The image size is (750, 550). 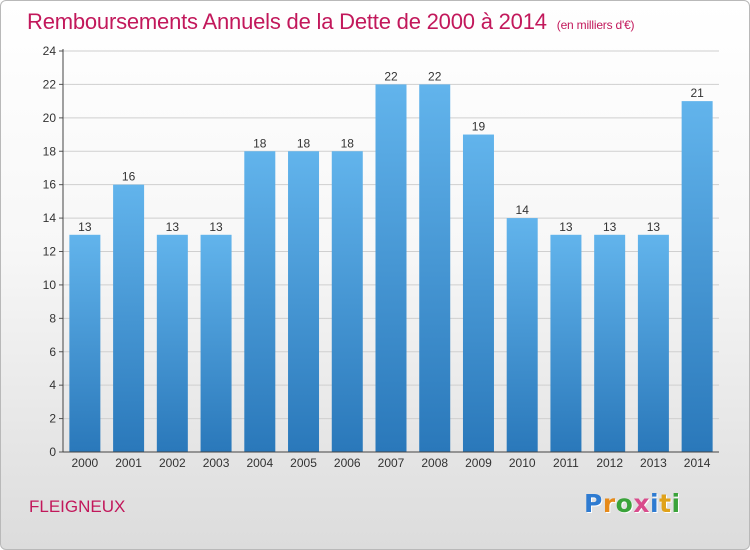 I want to click on logo-letter: o, so click(x=624, y=503).